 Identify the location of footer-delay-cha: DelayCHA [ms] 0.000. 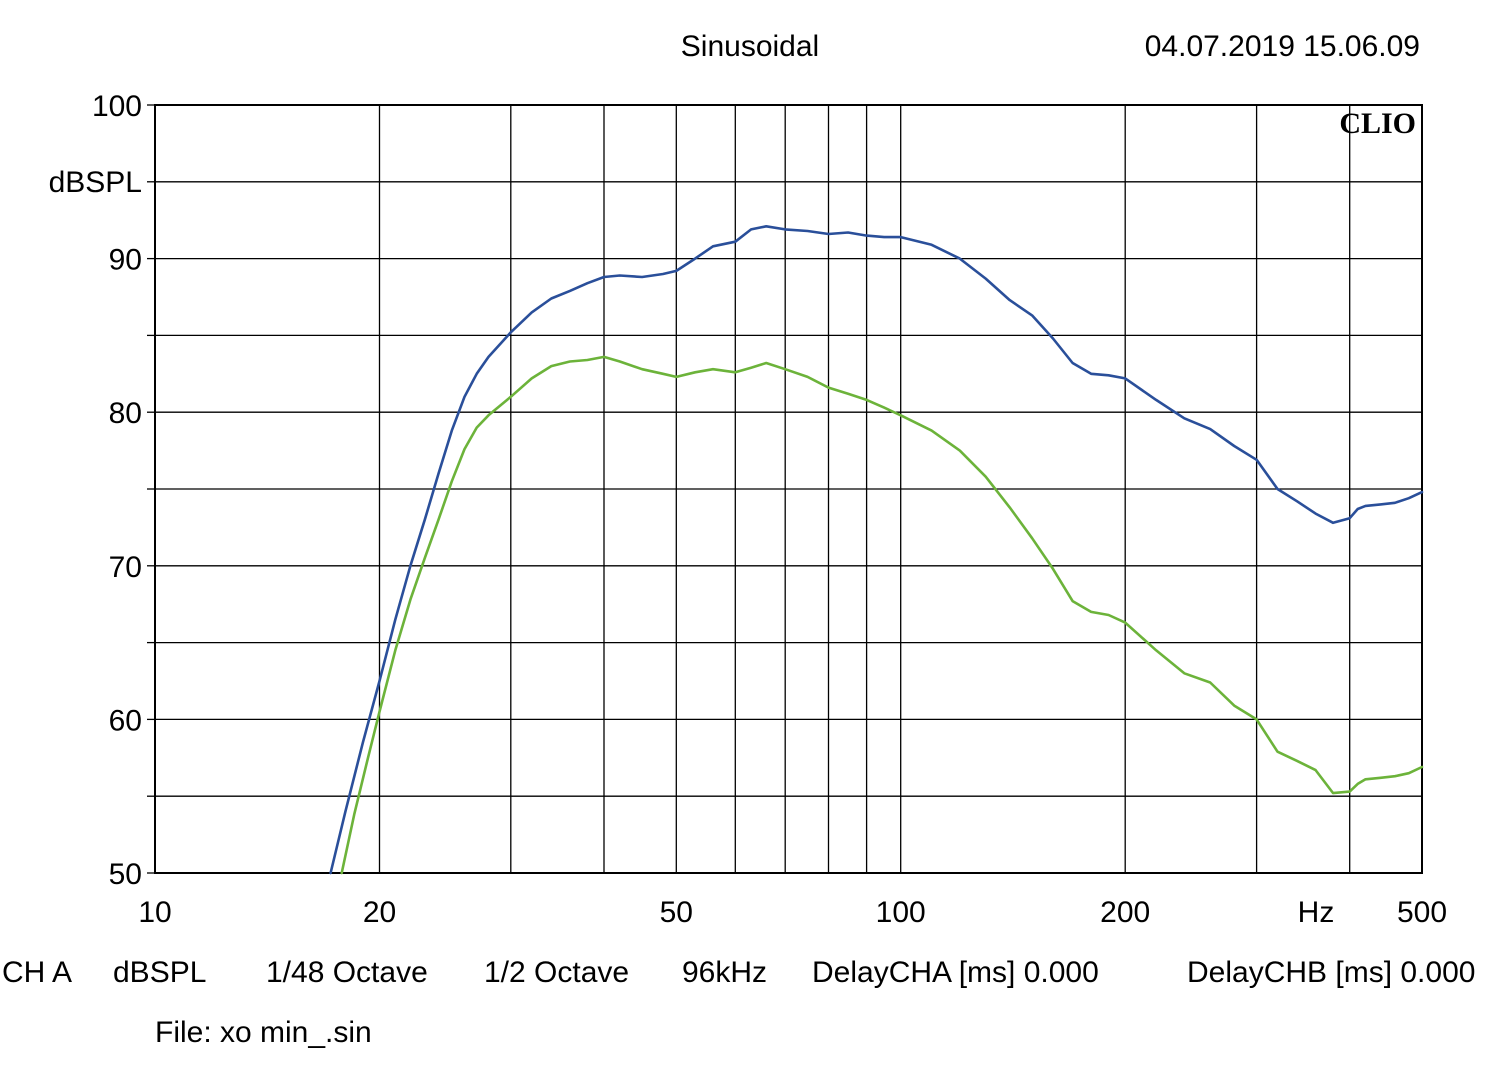
(955, 972).